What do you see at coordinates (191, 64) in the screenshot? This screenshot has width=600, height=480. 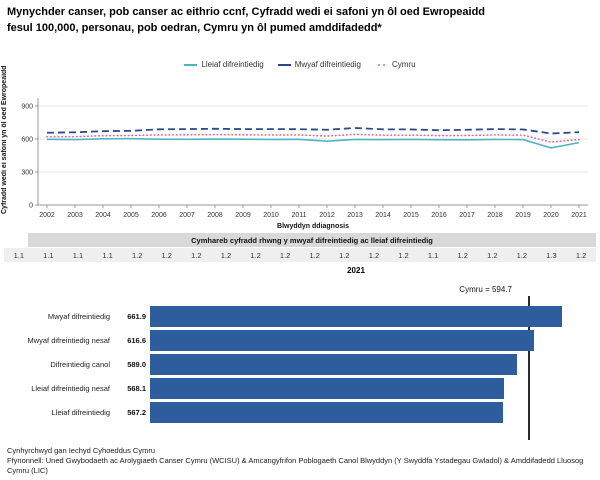 I see `least-deprived-line-swatch` at bounding box center [191, 64].